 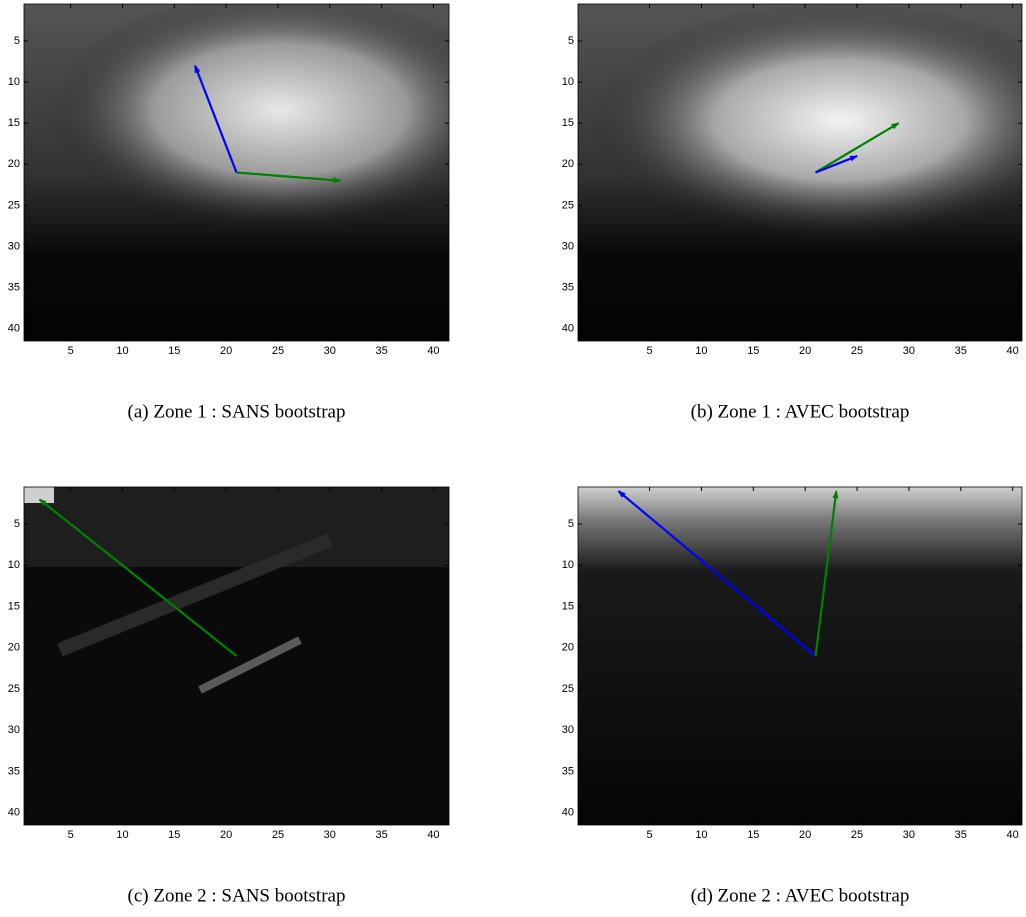 What do you see at coordinates (237, 895) in the screenshot?
I see `caption: (c) Zone 2 : SANS bootstrap` at bounding box center [237, 895].